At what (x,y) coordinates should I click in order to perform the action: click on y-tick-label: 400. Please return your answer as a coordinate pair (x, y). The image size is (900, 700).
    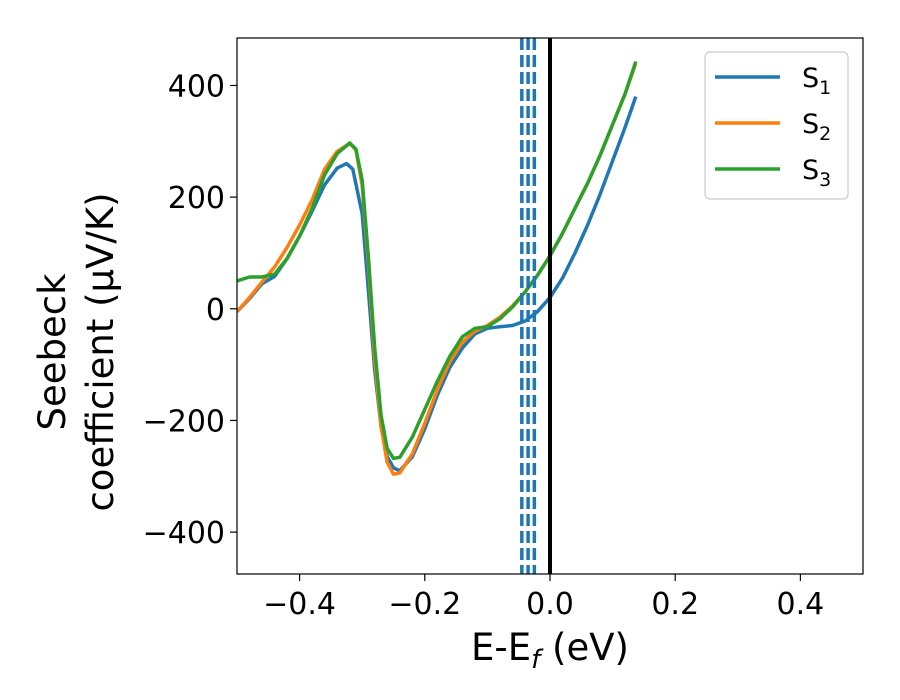
    Looking at the image, I should click on (196, 86).